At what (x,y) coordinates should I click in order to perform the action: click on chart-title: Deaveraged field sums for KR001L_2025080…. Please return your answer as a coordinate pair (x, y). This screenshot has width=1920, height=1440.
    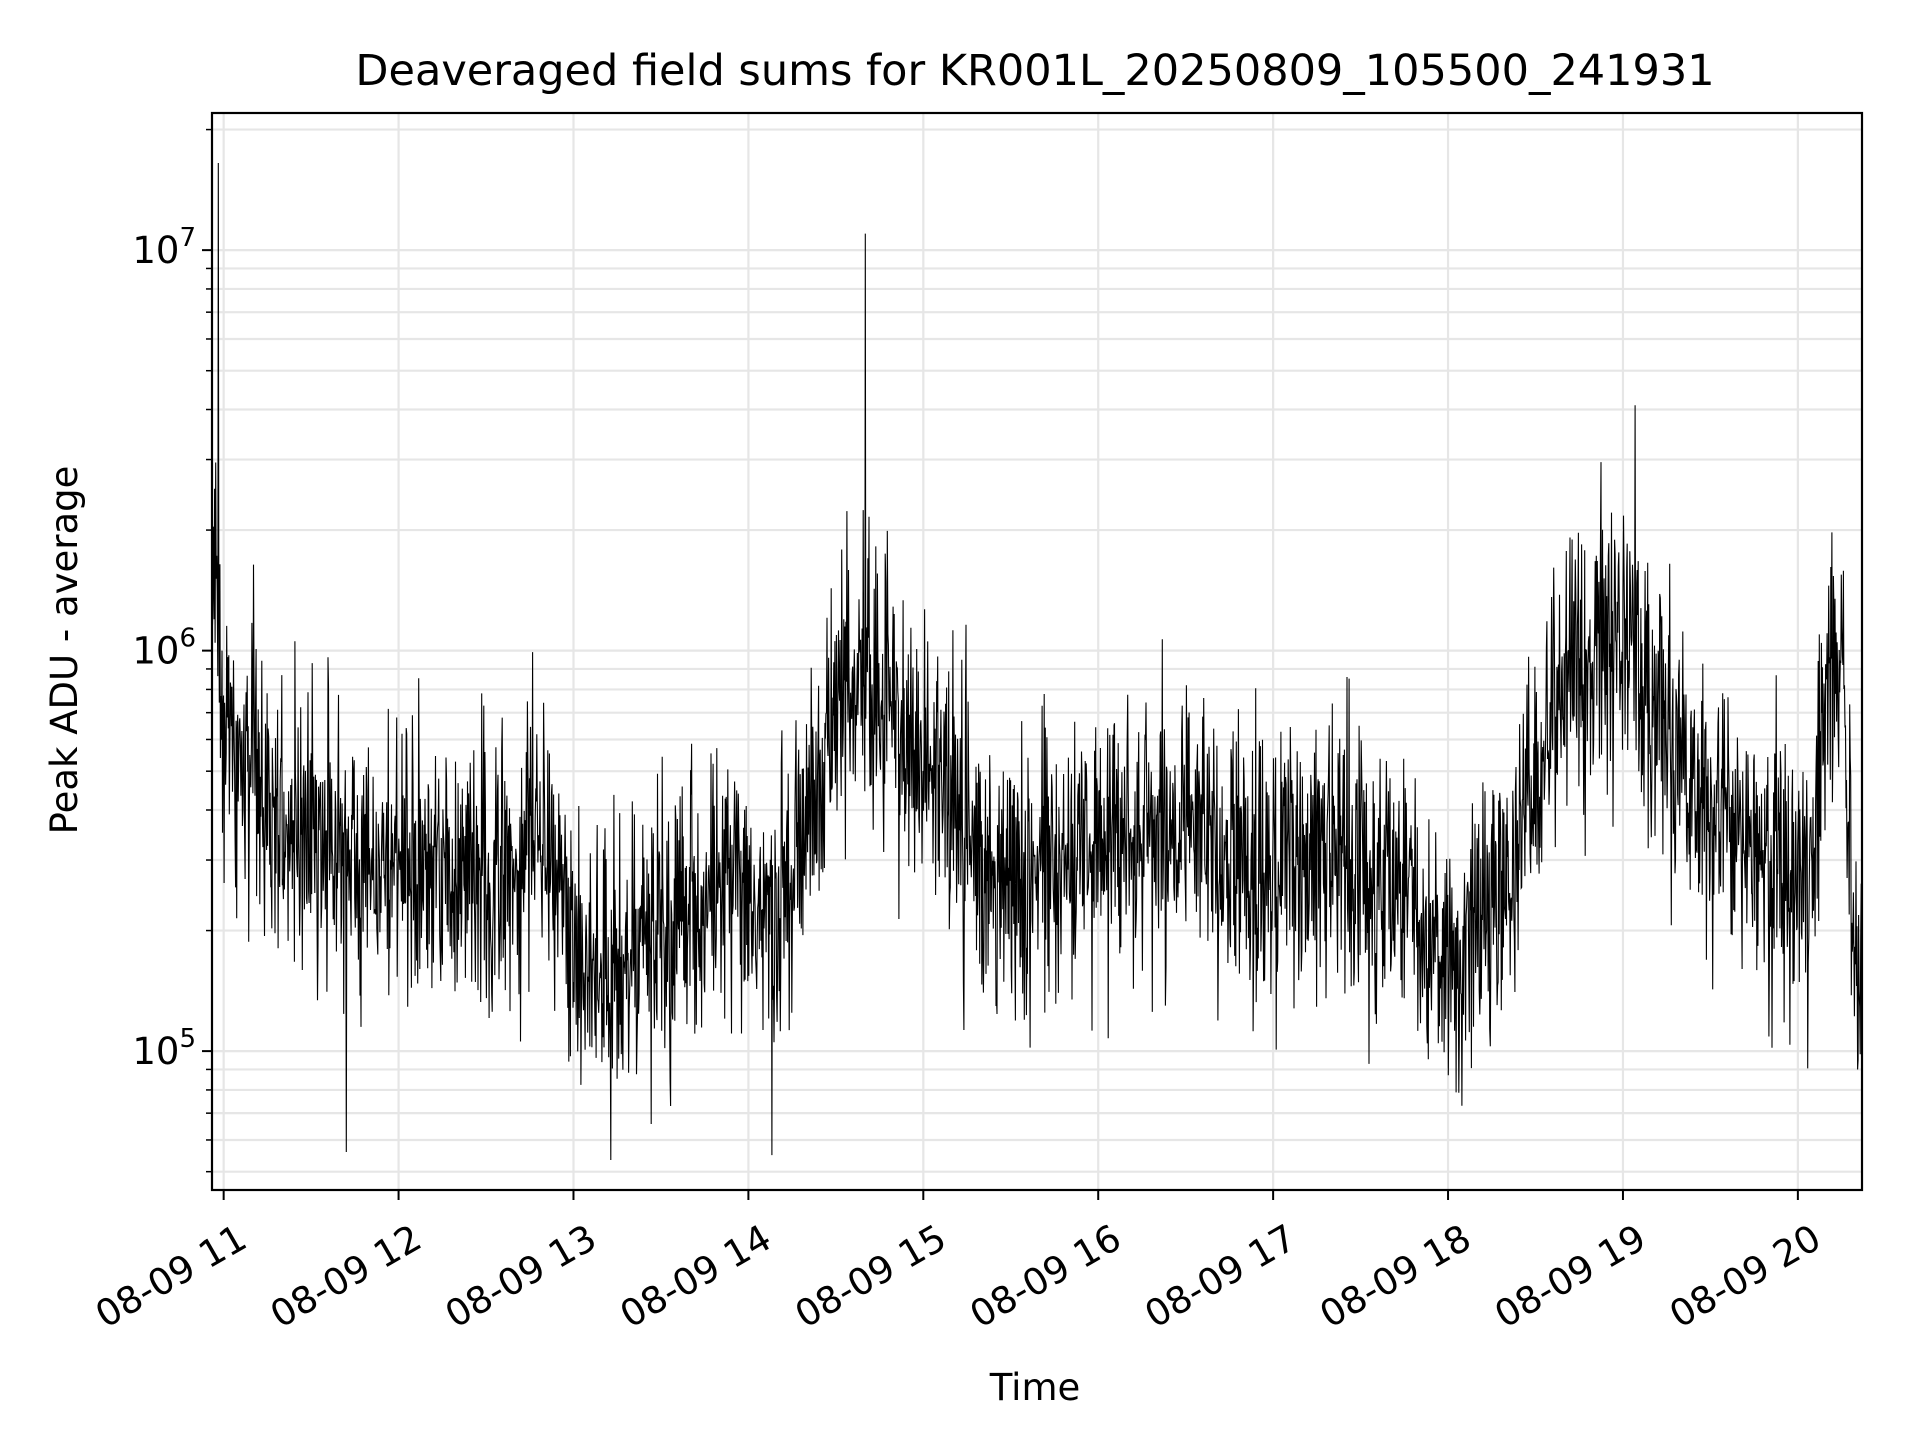
    Looking at the image, I should click on (1034, 71).